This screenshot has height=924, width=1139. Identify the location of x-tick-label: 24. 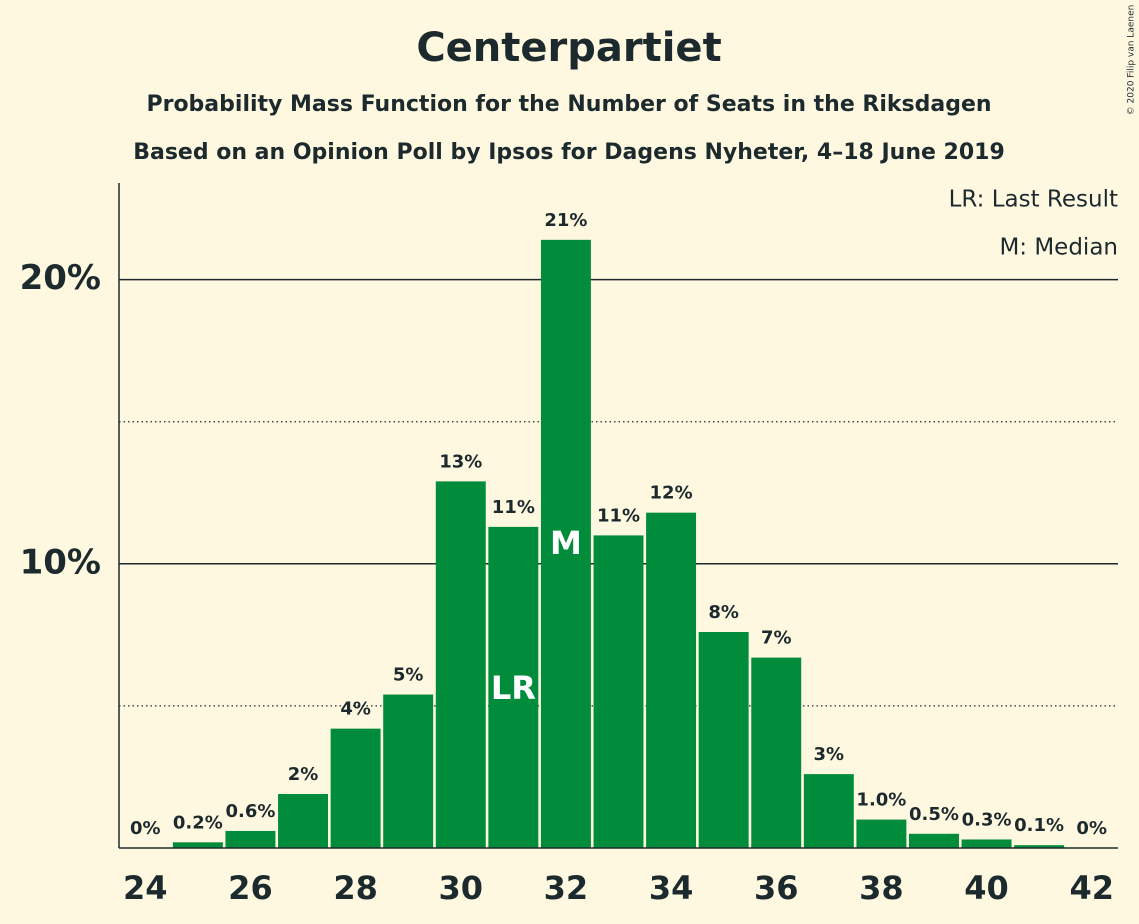
(145, 888).